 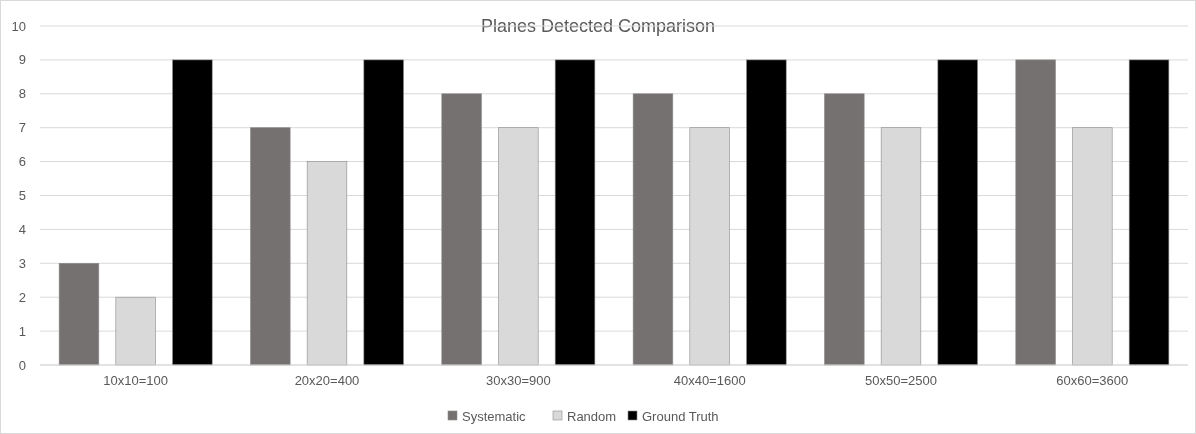 What do you see at coordinates (22, 196) in the screenshot?
I see `y-tick-label: 5` at bounding box center [22, 196].